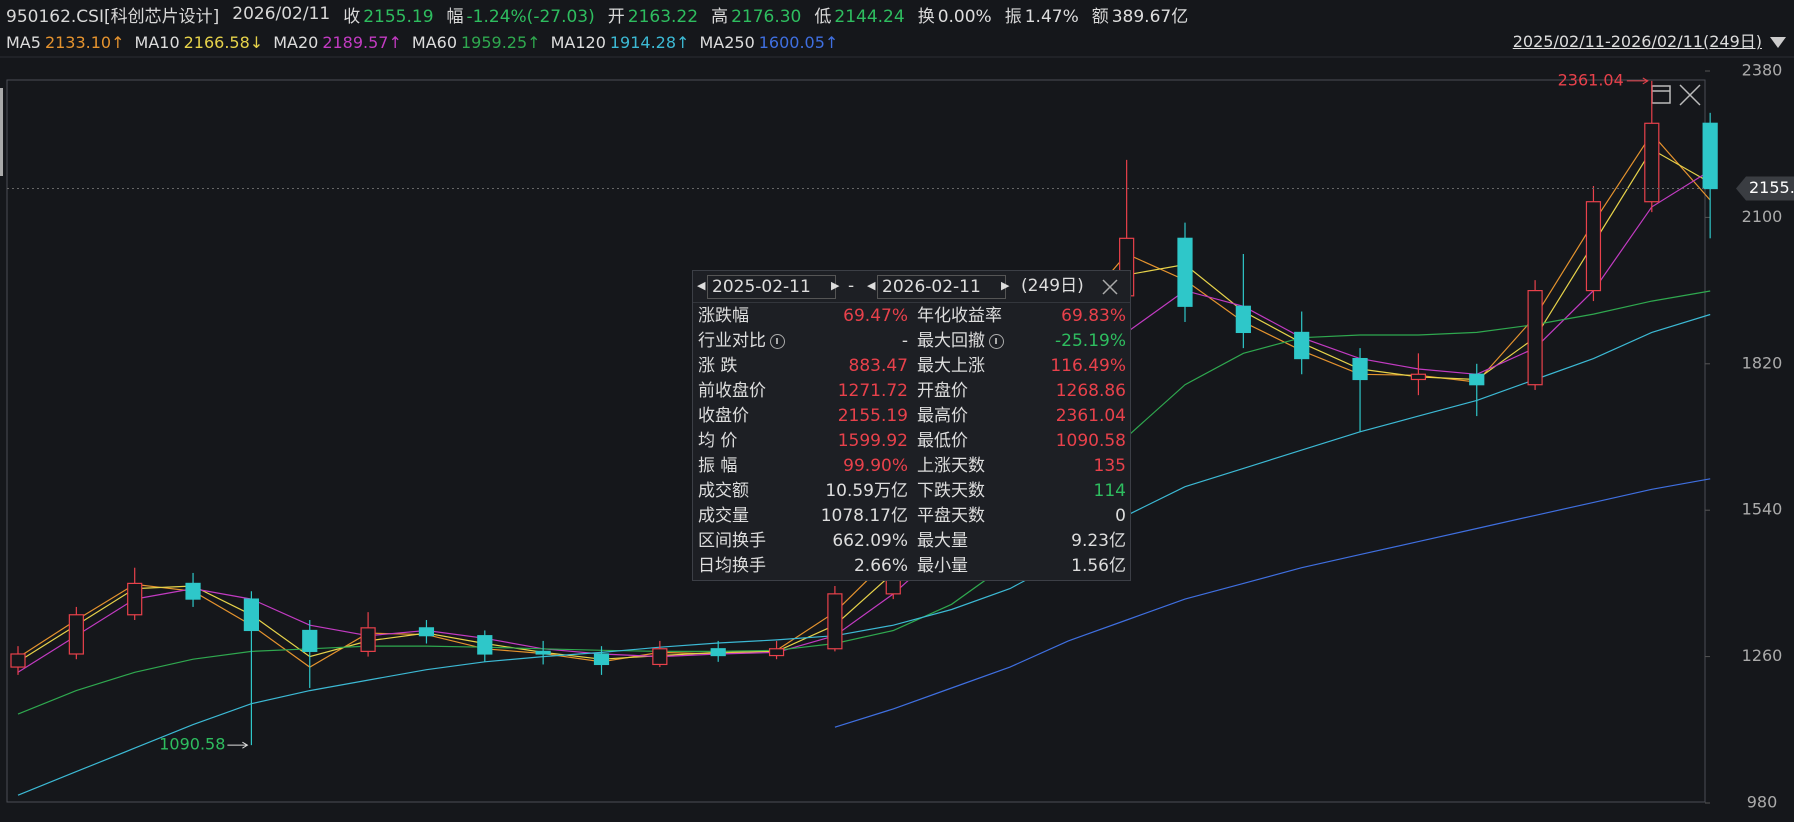 Image resolution: width=1794 pixels, height=822 pixels. What do you see at coordinates (352, 16) in the screenshot?
I see `field-label: 收` at bounding box center [352, 16].